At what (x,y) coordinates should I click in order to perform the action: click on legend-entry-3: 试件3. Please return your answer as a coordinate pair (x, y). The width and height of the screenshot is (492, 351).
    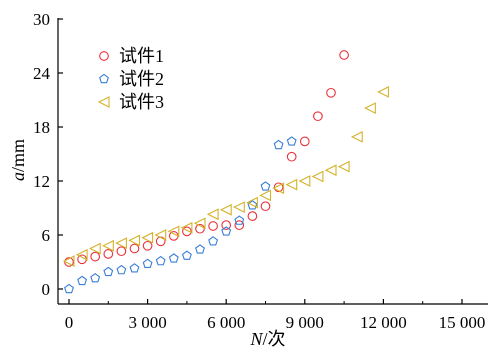
    Looking at the image, I should click on (130, 102).